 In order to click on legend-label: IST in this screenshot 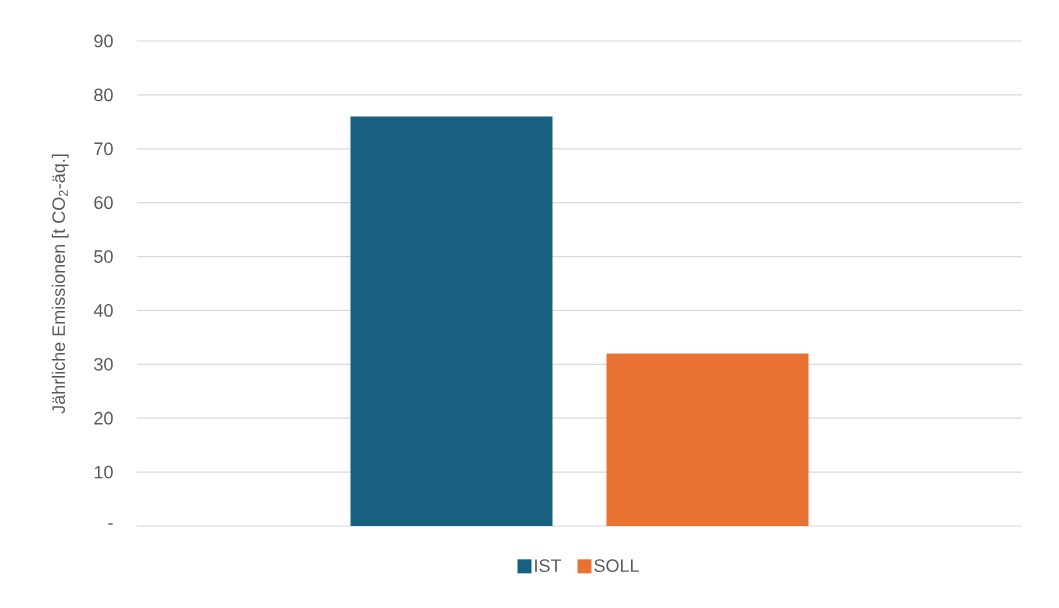, I will do `click(548, 566)`.